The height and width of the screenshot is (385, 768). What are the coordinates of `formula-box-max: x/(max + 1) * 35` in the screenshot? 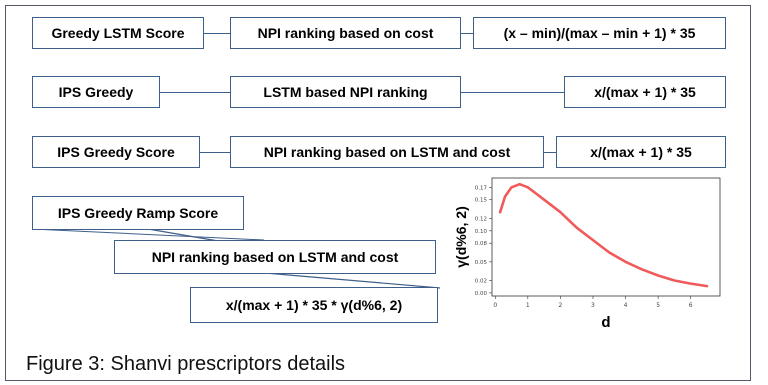 It's located at (645, 92).